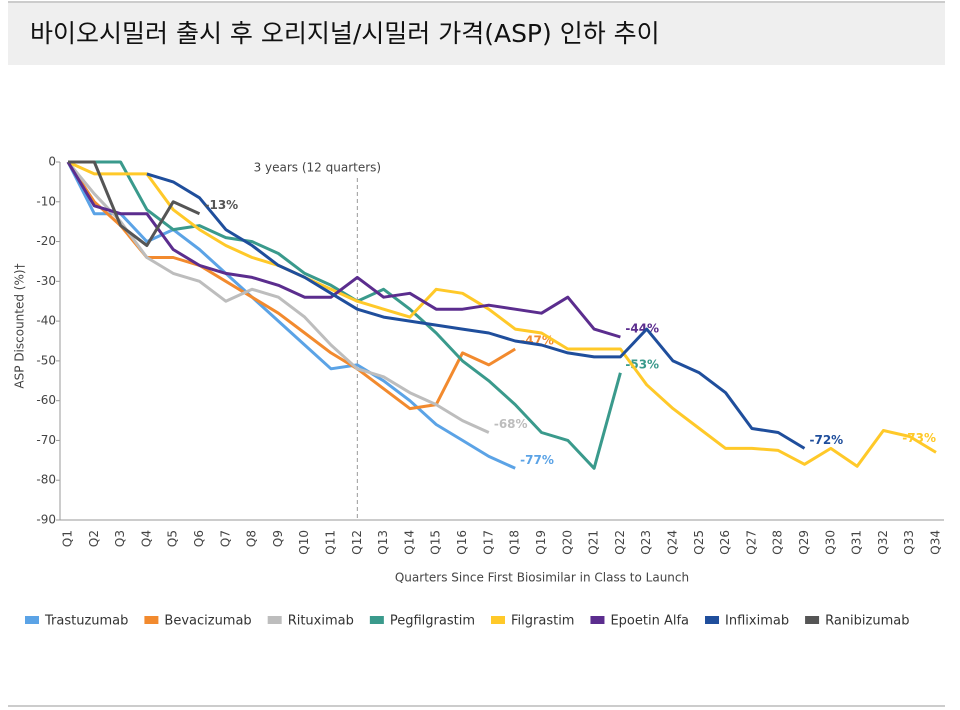 This screenshot has width=960, height=710. I want to click on x-tick-label: Q4, so click(146, 538).